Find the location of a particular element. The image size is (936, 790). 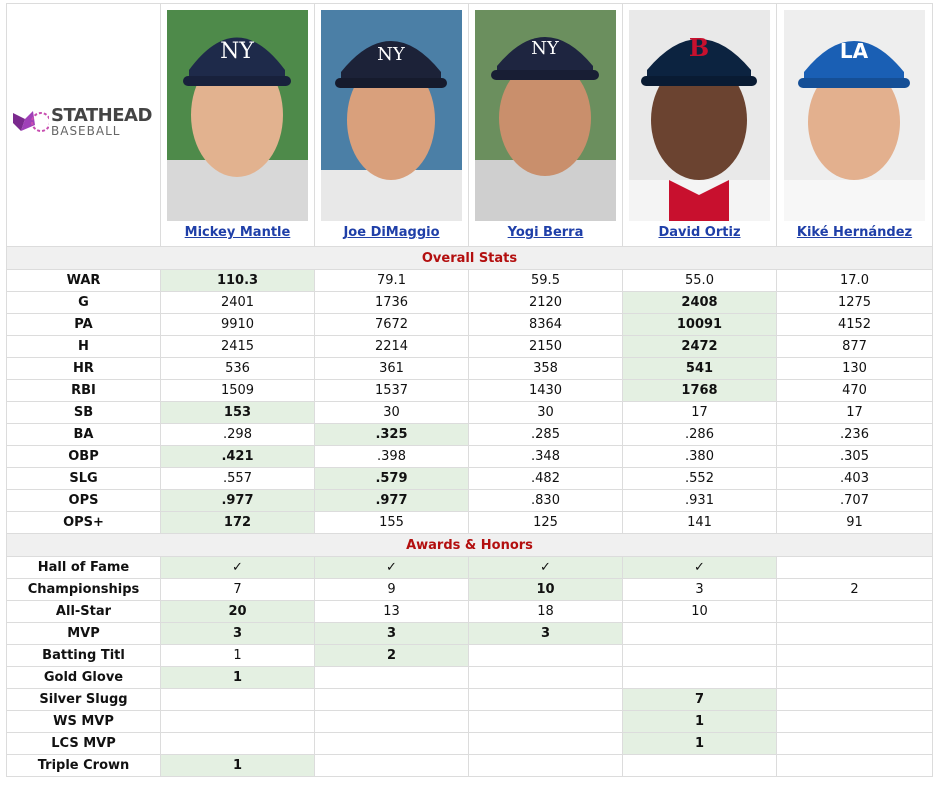

stat-row: LCS MVP 1 is located at coordinates (469, 743).